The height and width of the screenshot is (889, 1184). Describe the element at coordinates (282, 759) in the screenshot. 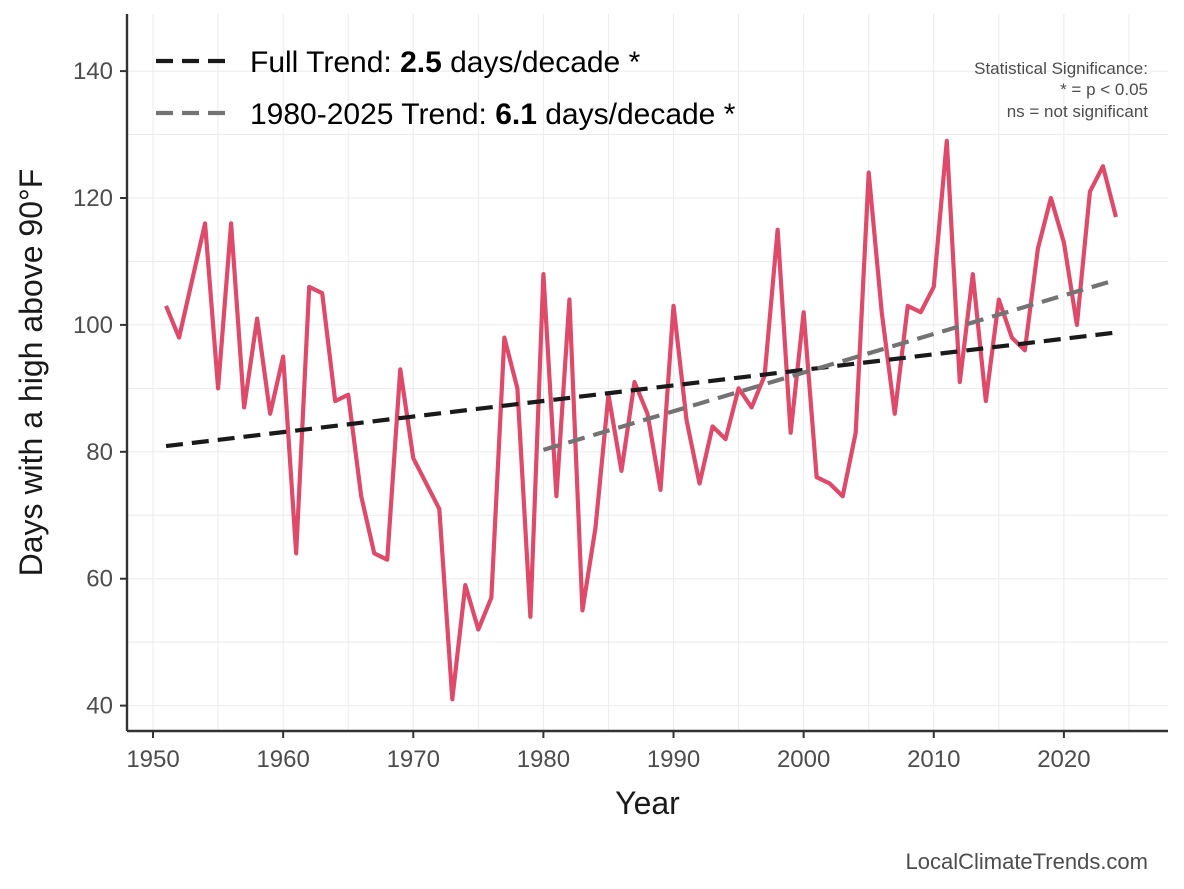

I see `x-tick-label: 1960` at that location.